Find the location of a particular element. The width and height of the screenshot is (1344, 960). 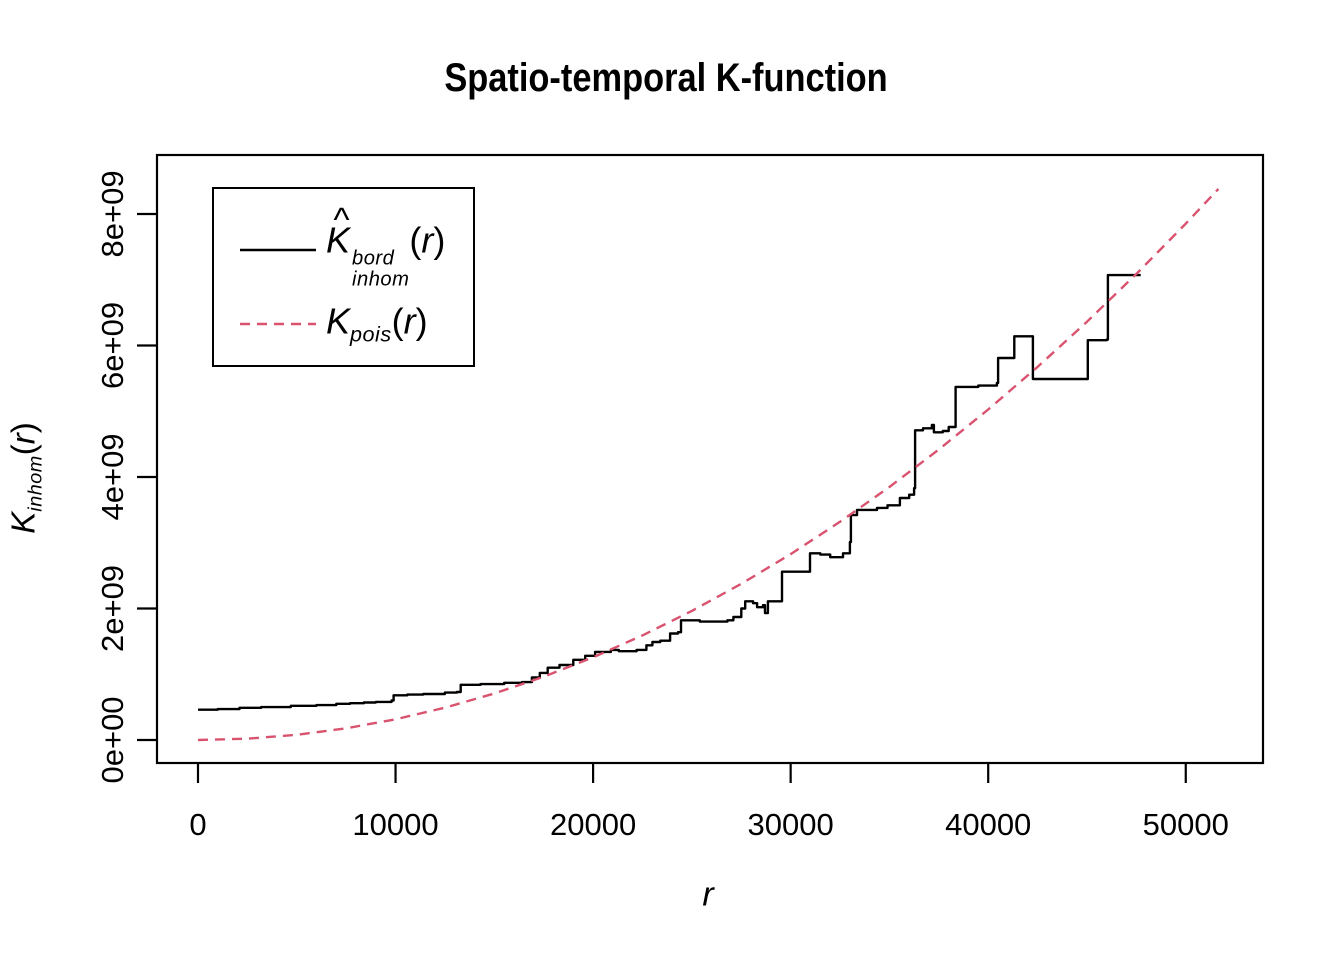

y-tick-label: 4e+09 is located at coordinates (112, 476).